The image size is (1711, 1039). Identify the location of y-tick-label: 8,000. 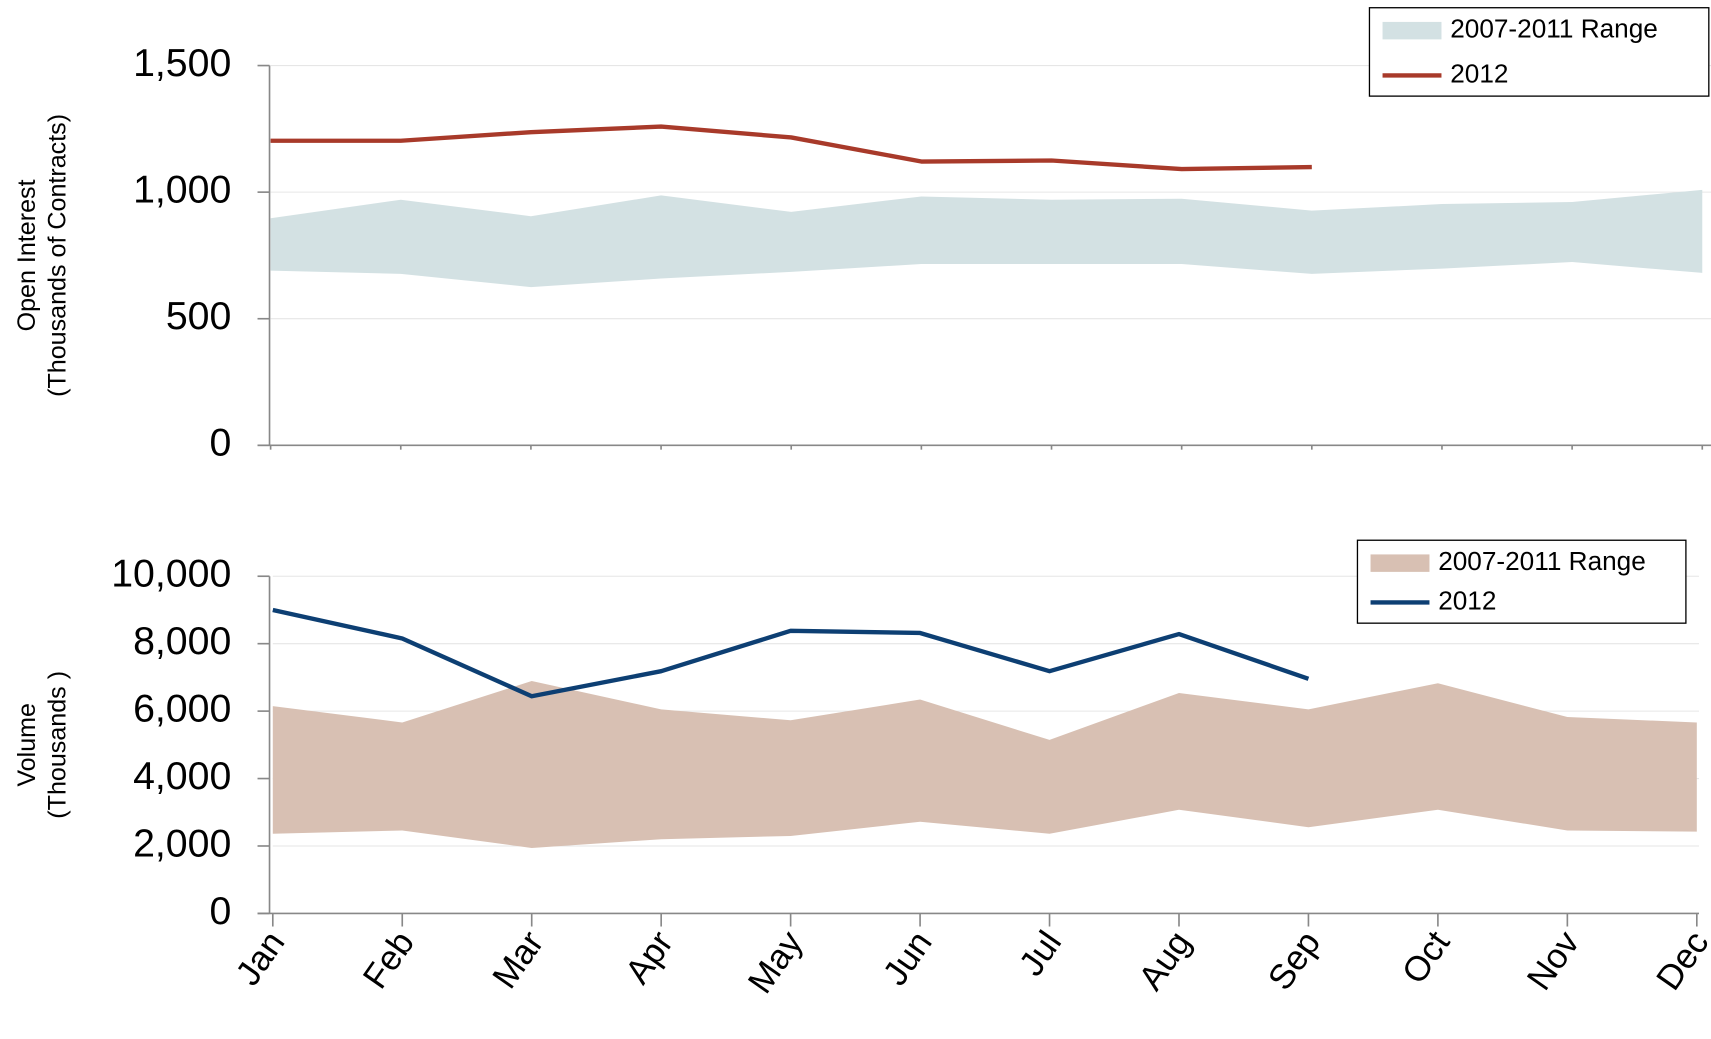
(182, 641).